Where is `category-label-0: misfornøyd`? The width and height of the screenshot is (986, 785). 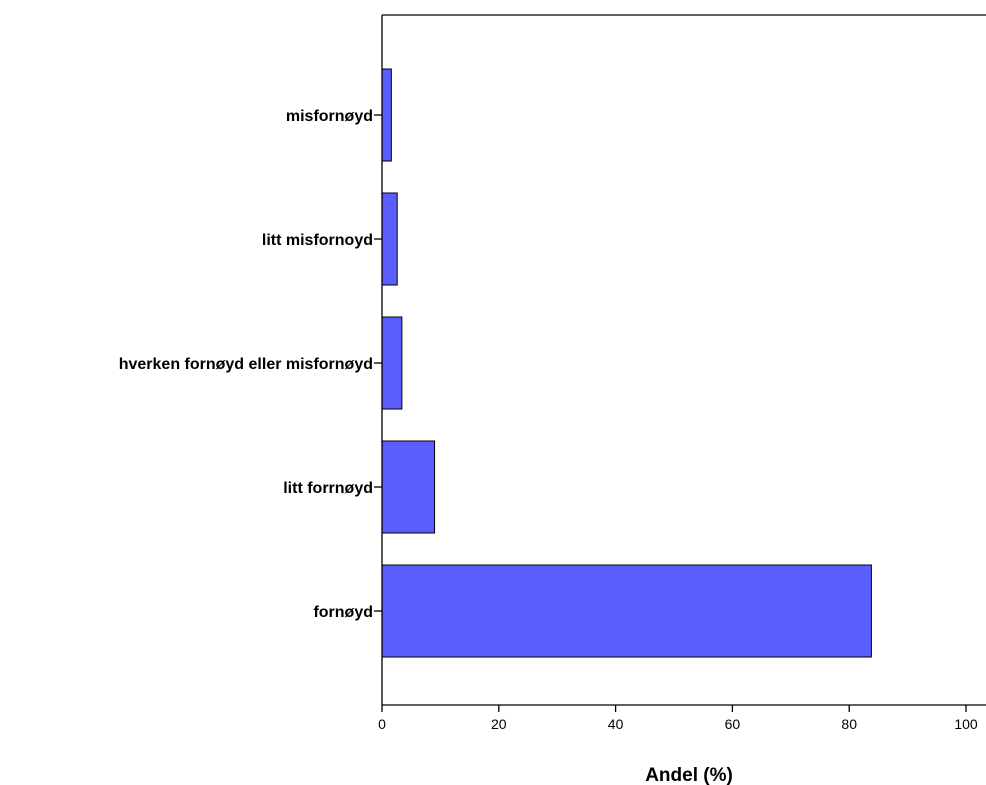 category-label-0: misfornøyd is located at coordinates (329, 116).